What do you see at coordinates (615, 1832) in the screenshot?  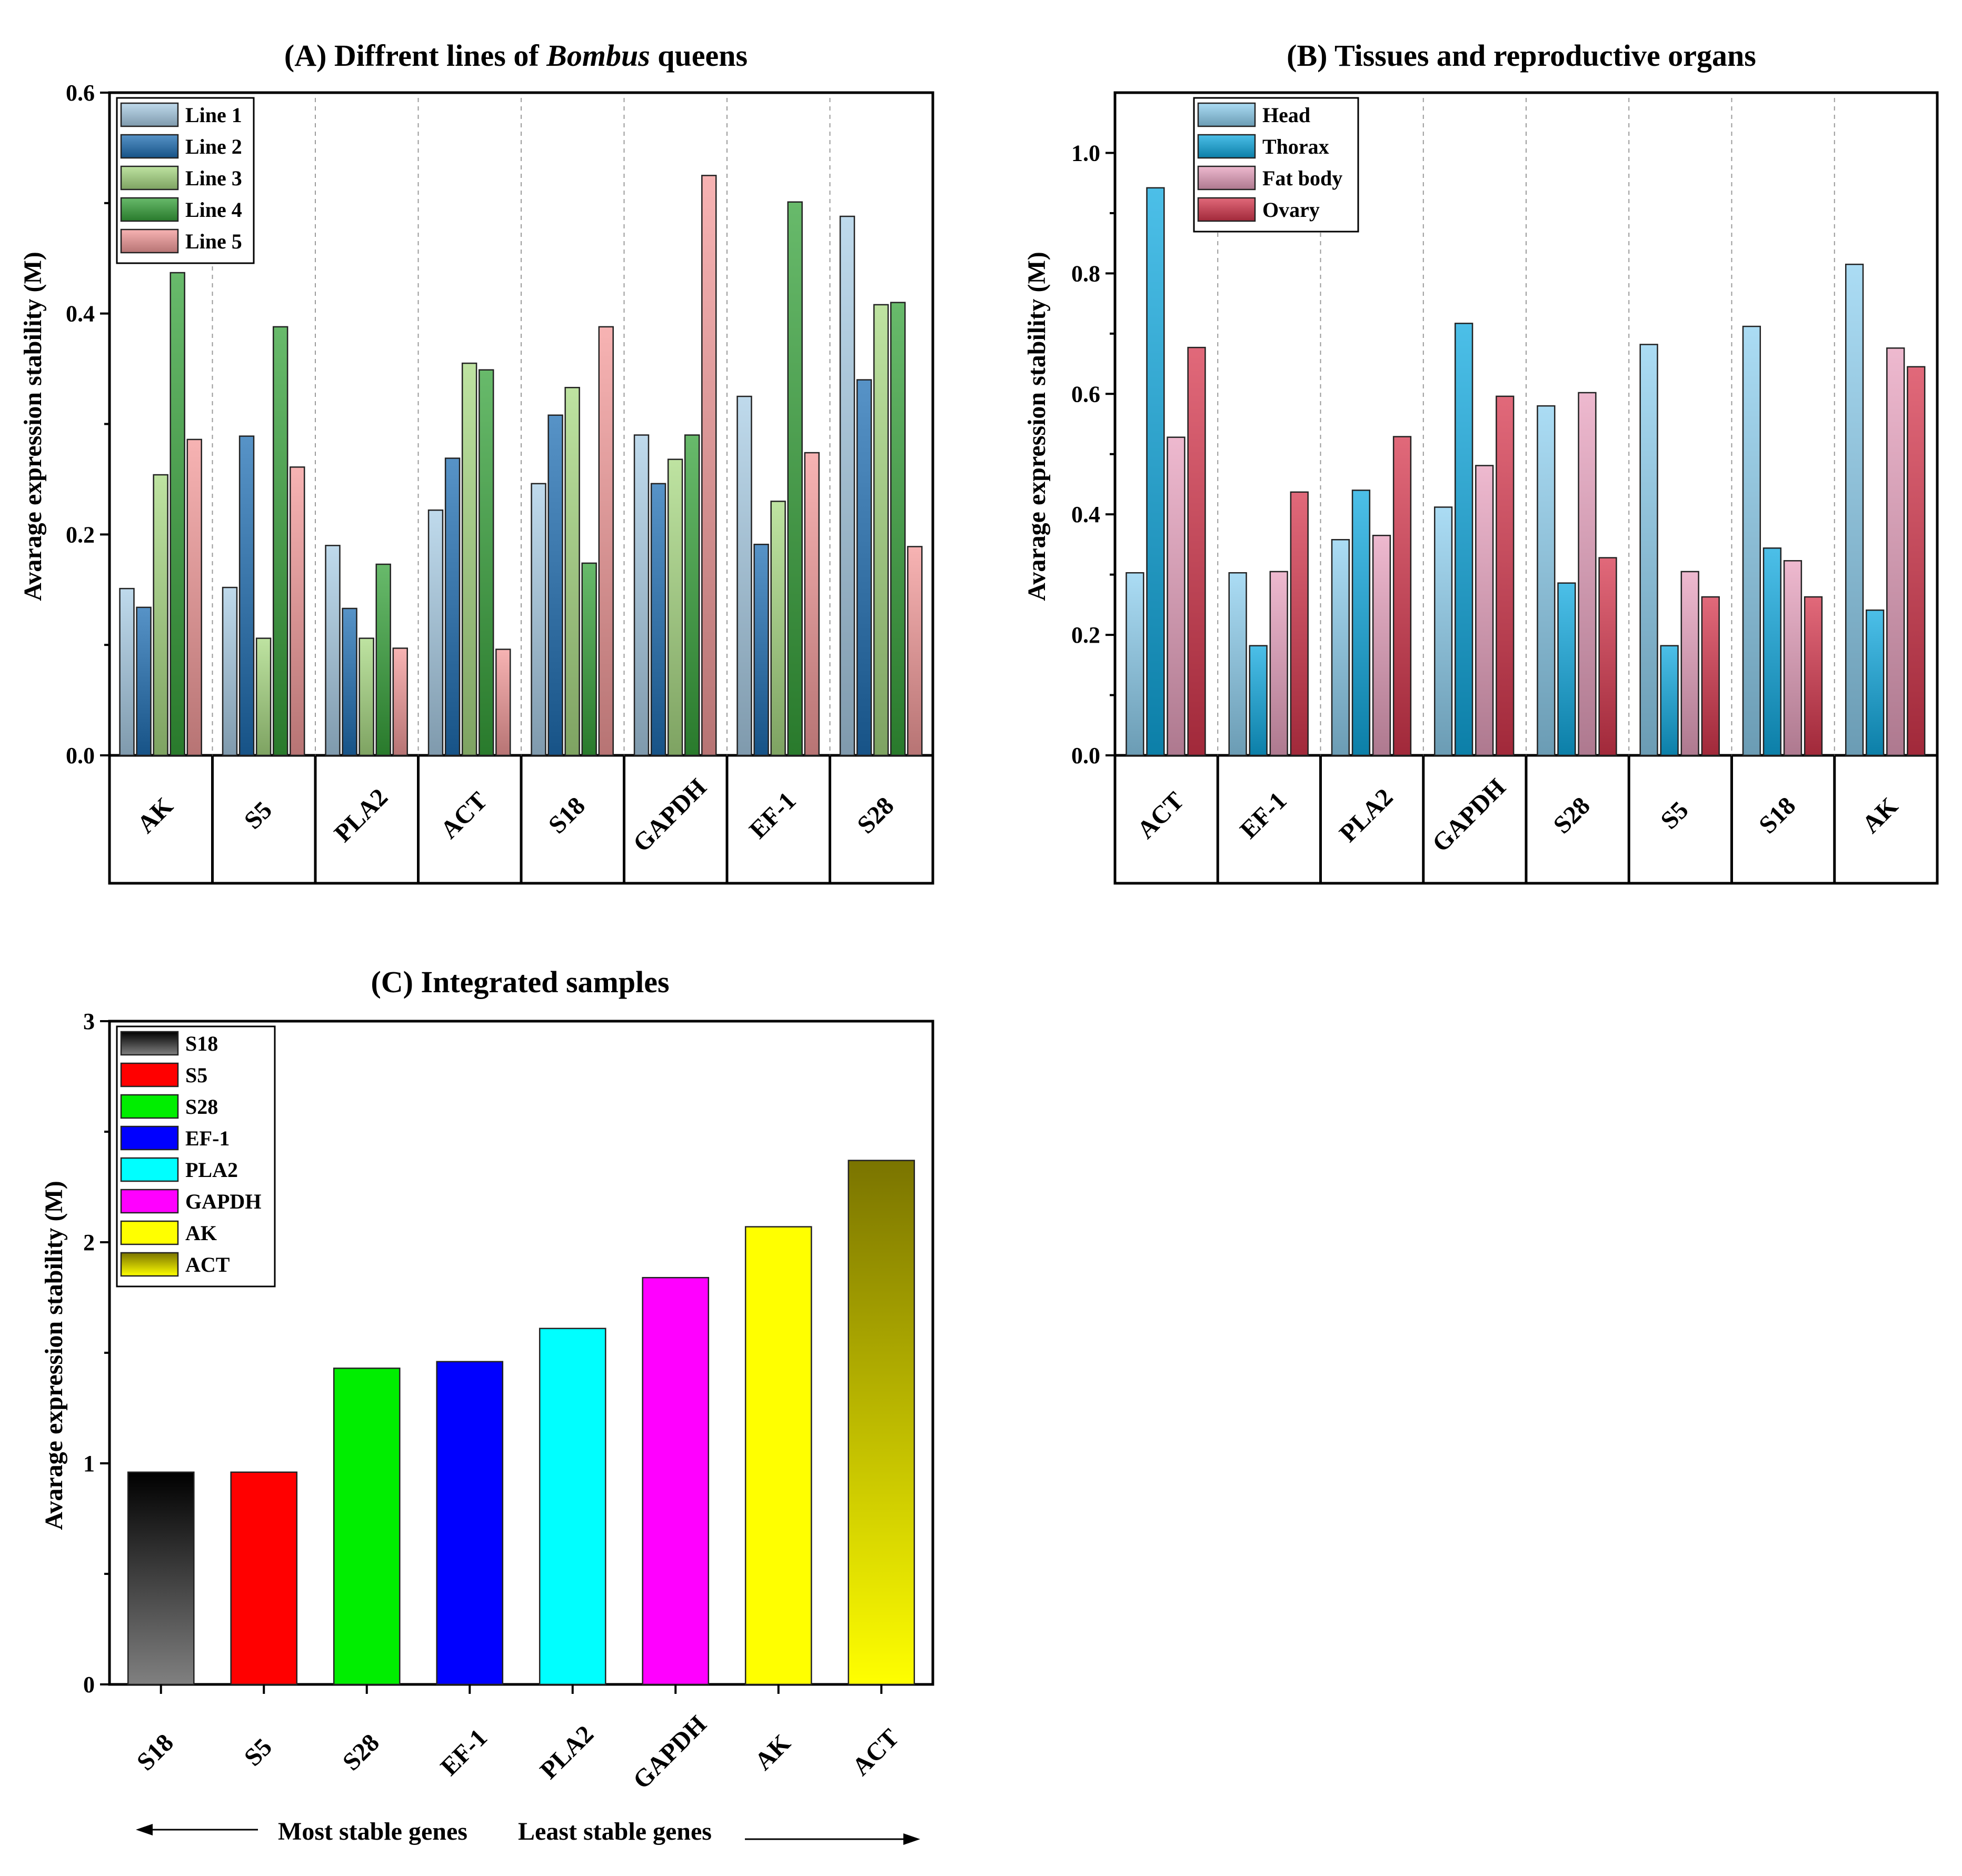 I see `least-stable-label: Least stable genes` at bounding box center [615, 1832].